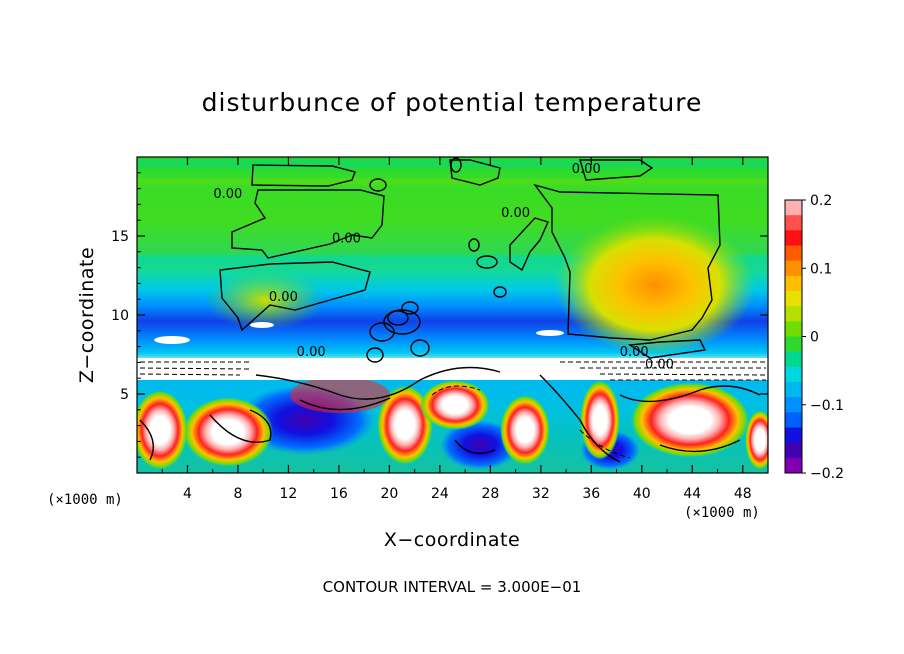 Image resolution: width=904 pixels, height=654 pixels. I want to click on colorbar-tick-label: 0, so click(814, 338).